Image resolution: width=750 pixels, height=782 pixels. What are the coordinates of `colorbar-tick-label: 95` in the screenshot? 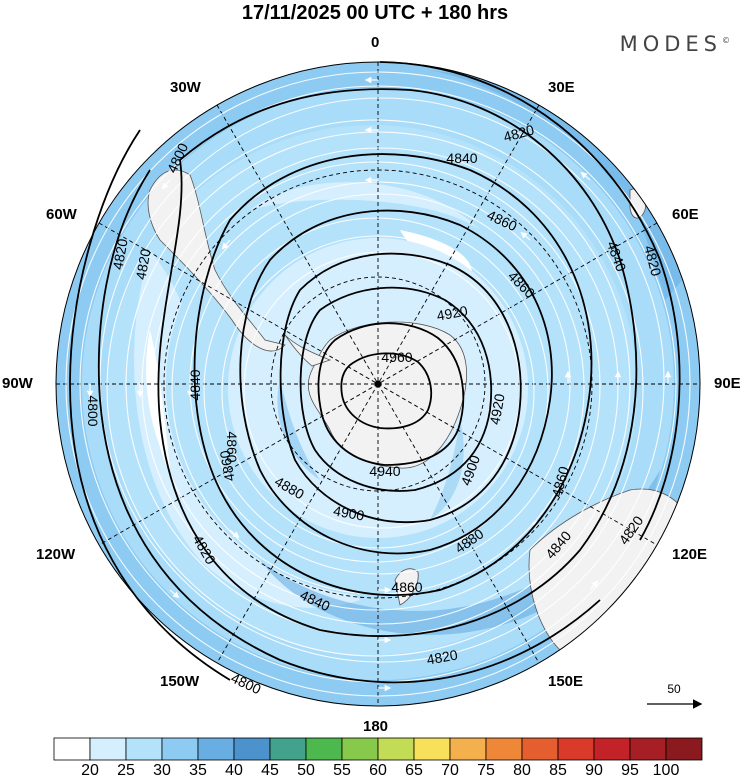 It's located at (630, 770).